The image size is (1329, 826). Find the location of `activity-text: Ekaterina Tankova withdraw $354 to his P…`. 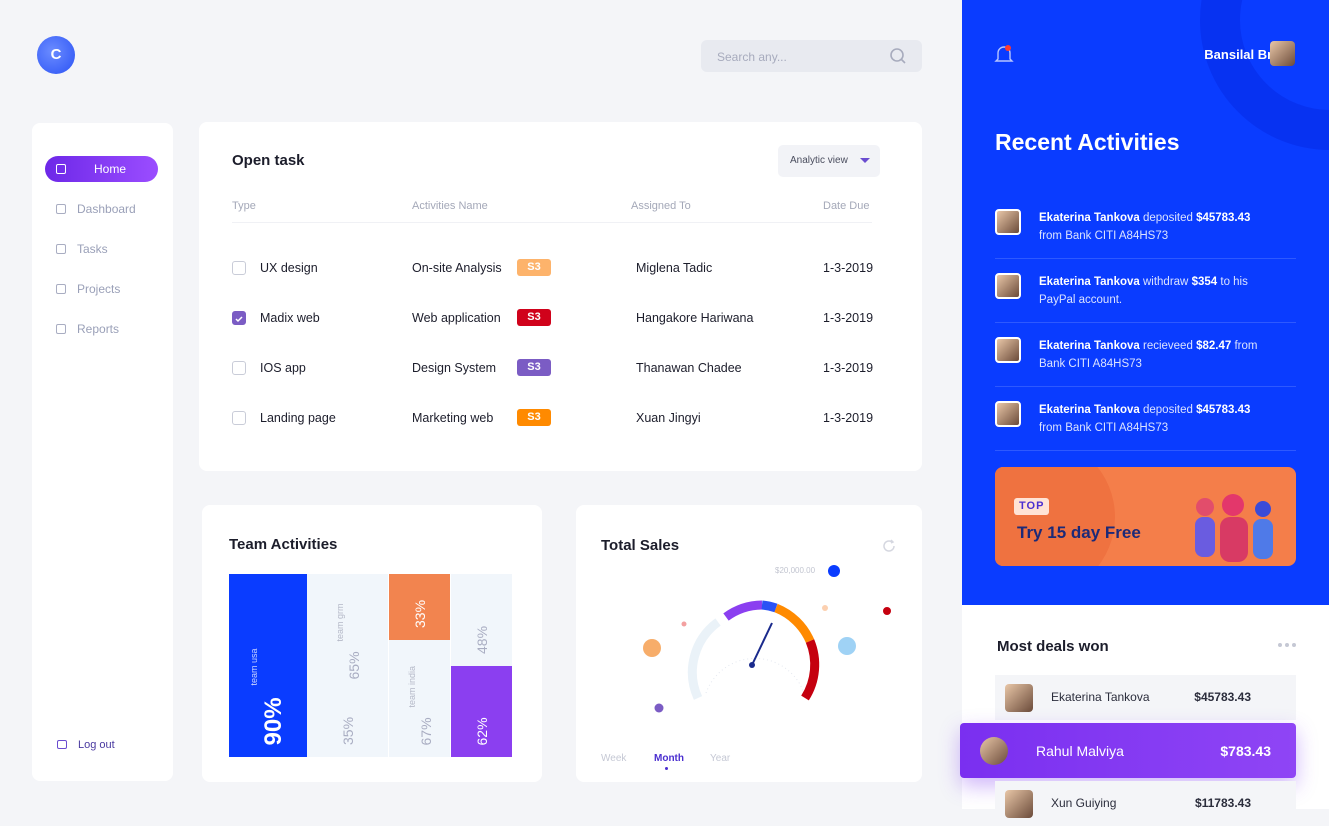

activity-text: Ekaterina Tankova withdraw $354 to his P… is located at coordinates (1151, 291).